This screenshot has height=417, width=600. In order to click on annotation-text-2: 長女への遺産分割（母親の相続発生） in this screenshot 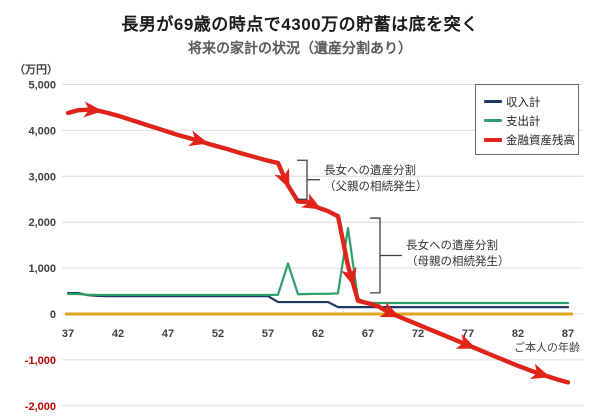, I will do `click(458, 253)`.